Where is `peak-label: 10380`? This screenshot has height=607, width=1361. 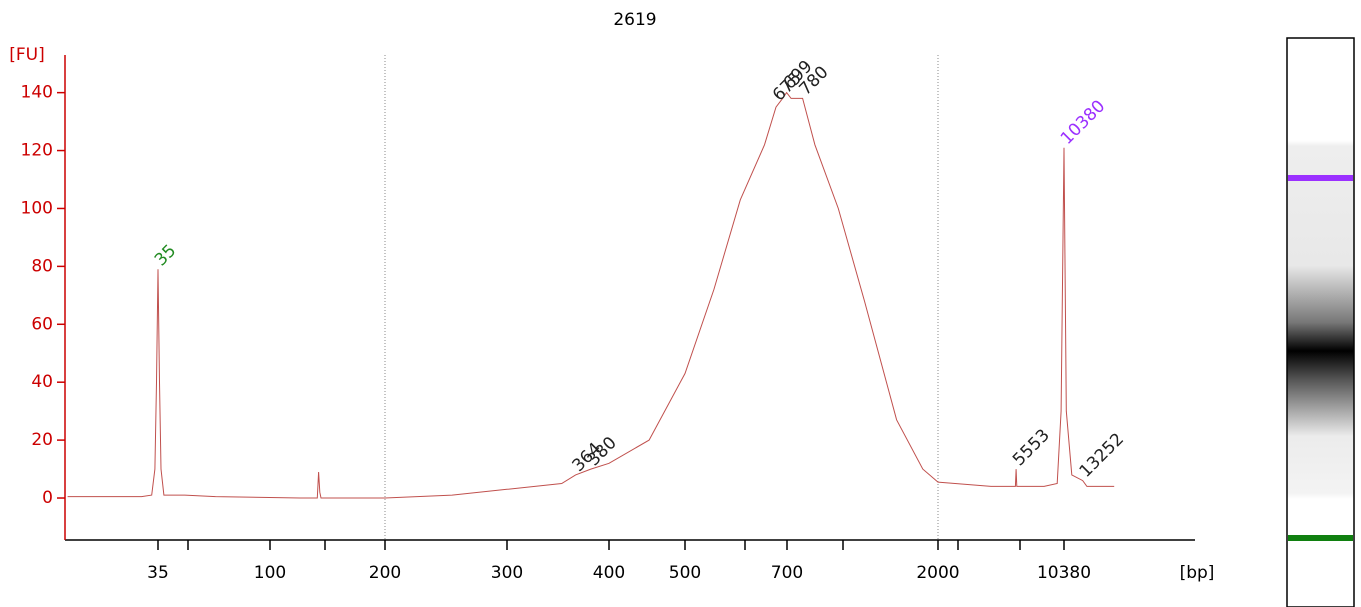
peak-label: 10380 is located at coordinates (1083, 122).